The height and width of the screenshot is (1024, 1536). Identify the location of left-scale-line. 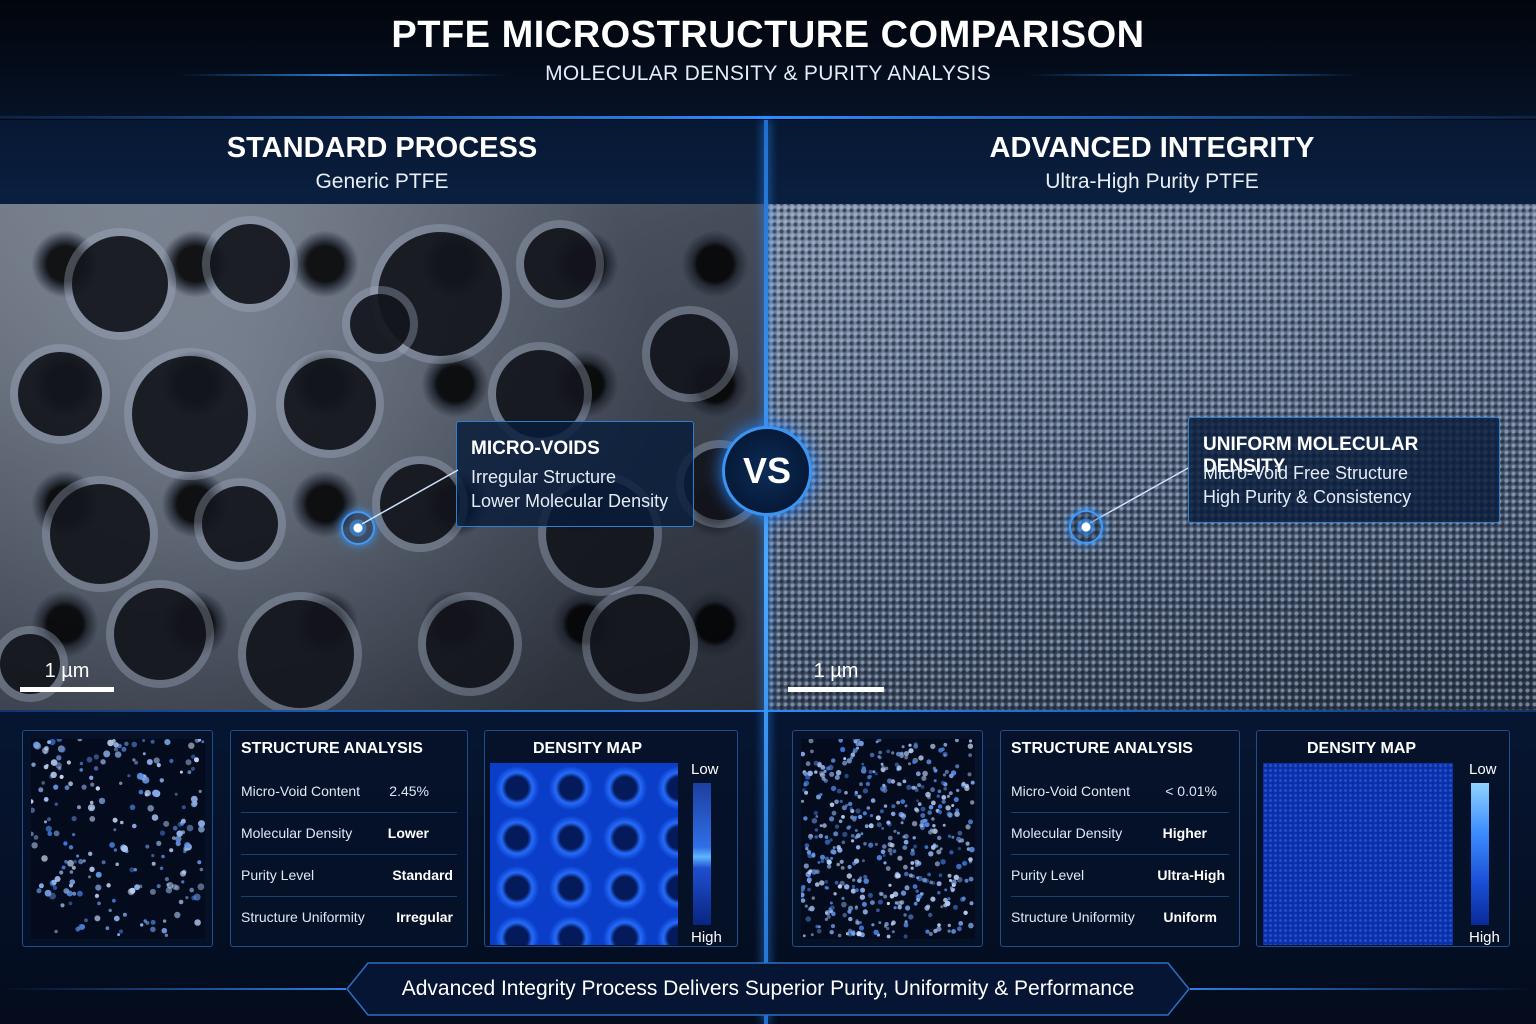
(67, 689).